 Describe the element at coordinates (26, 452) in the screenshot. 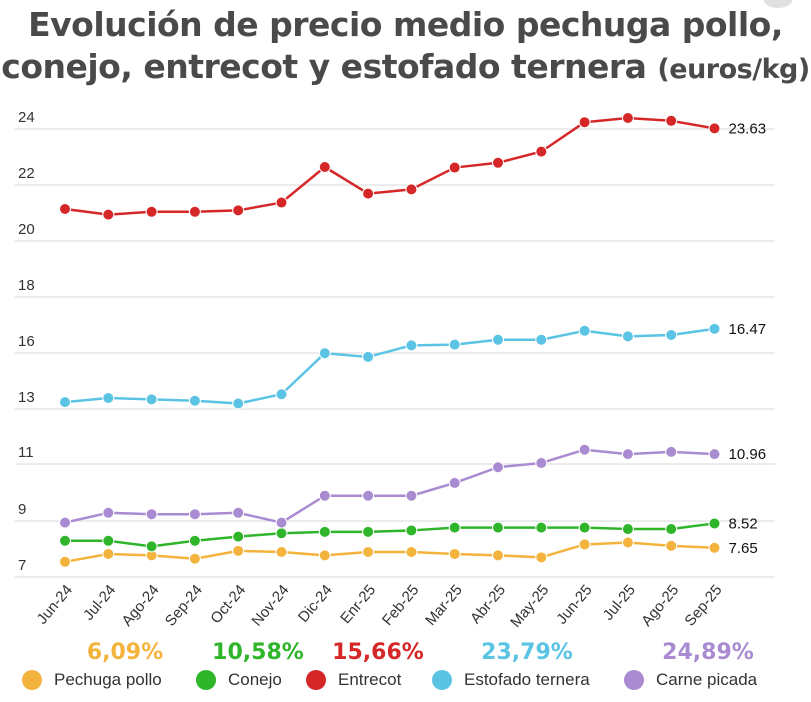

I see `y-tick-label: 11` at that location.